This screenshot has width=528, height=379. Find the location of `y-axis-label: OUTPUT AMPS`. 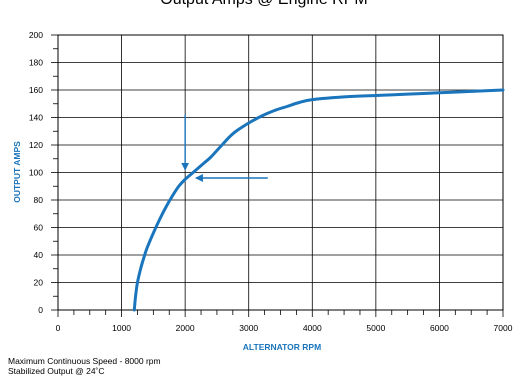

y-axis-label: OUTPUT AMPS is located at coordinates (17, 172).